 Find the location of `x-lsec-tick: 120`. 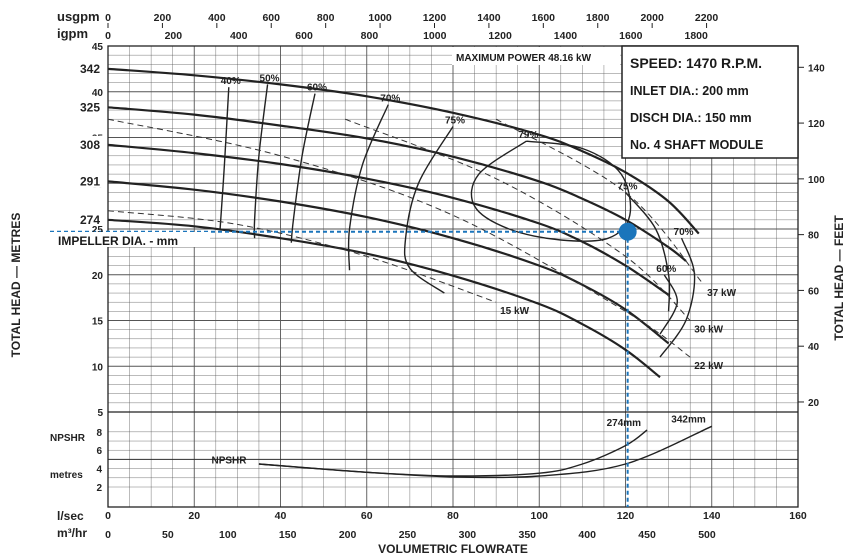

x-lsec-tick: 120 is located at coordinates (626, 516).